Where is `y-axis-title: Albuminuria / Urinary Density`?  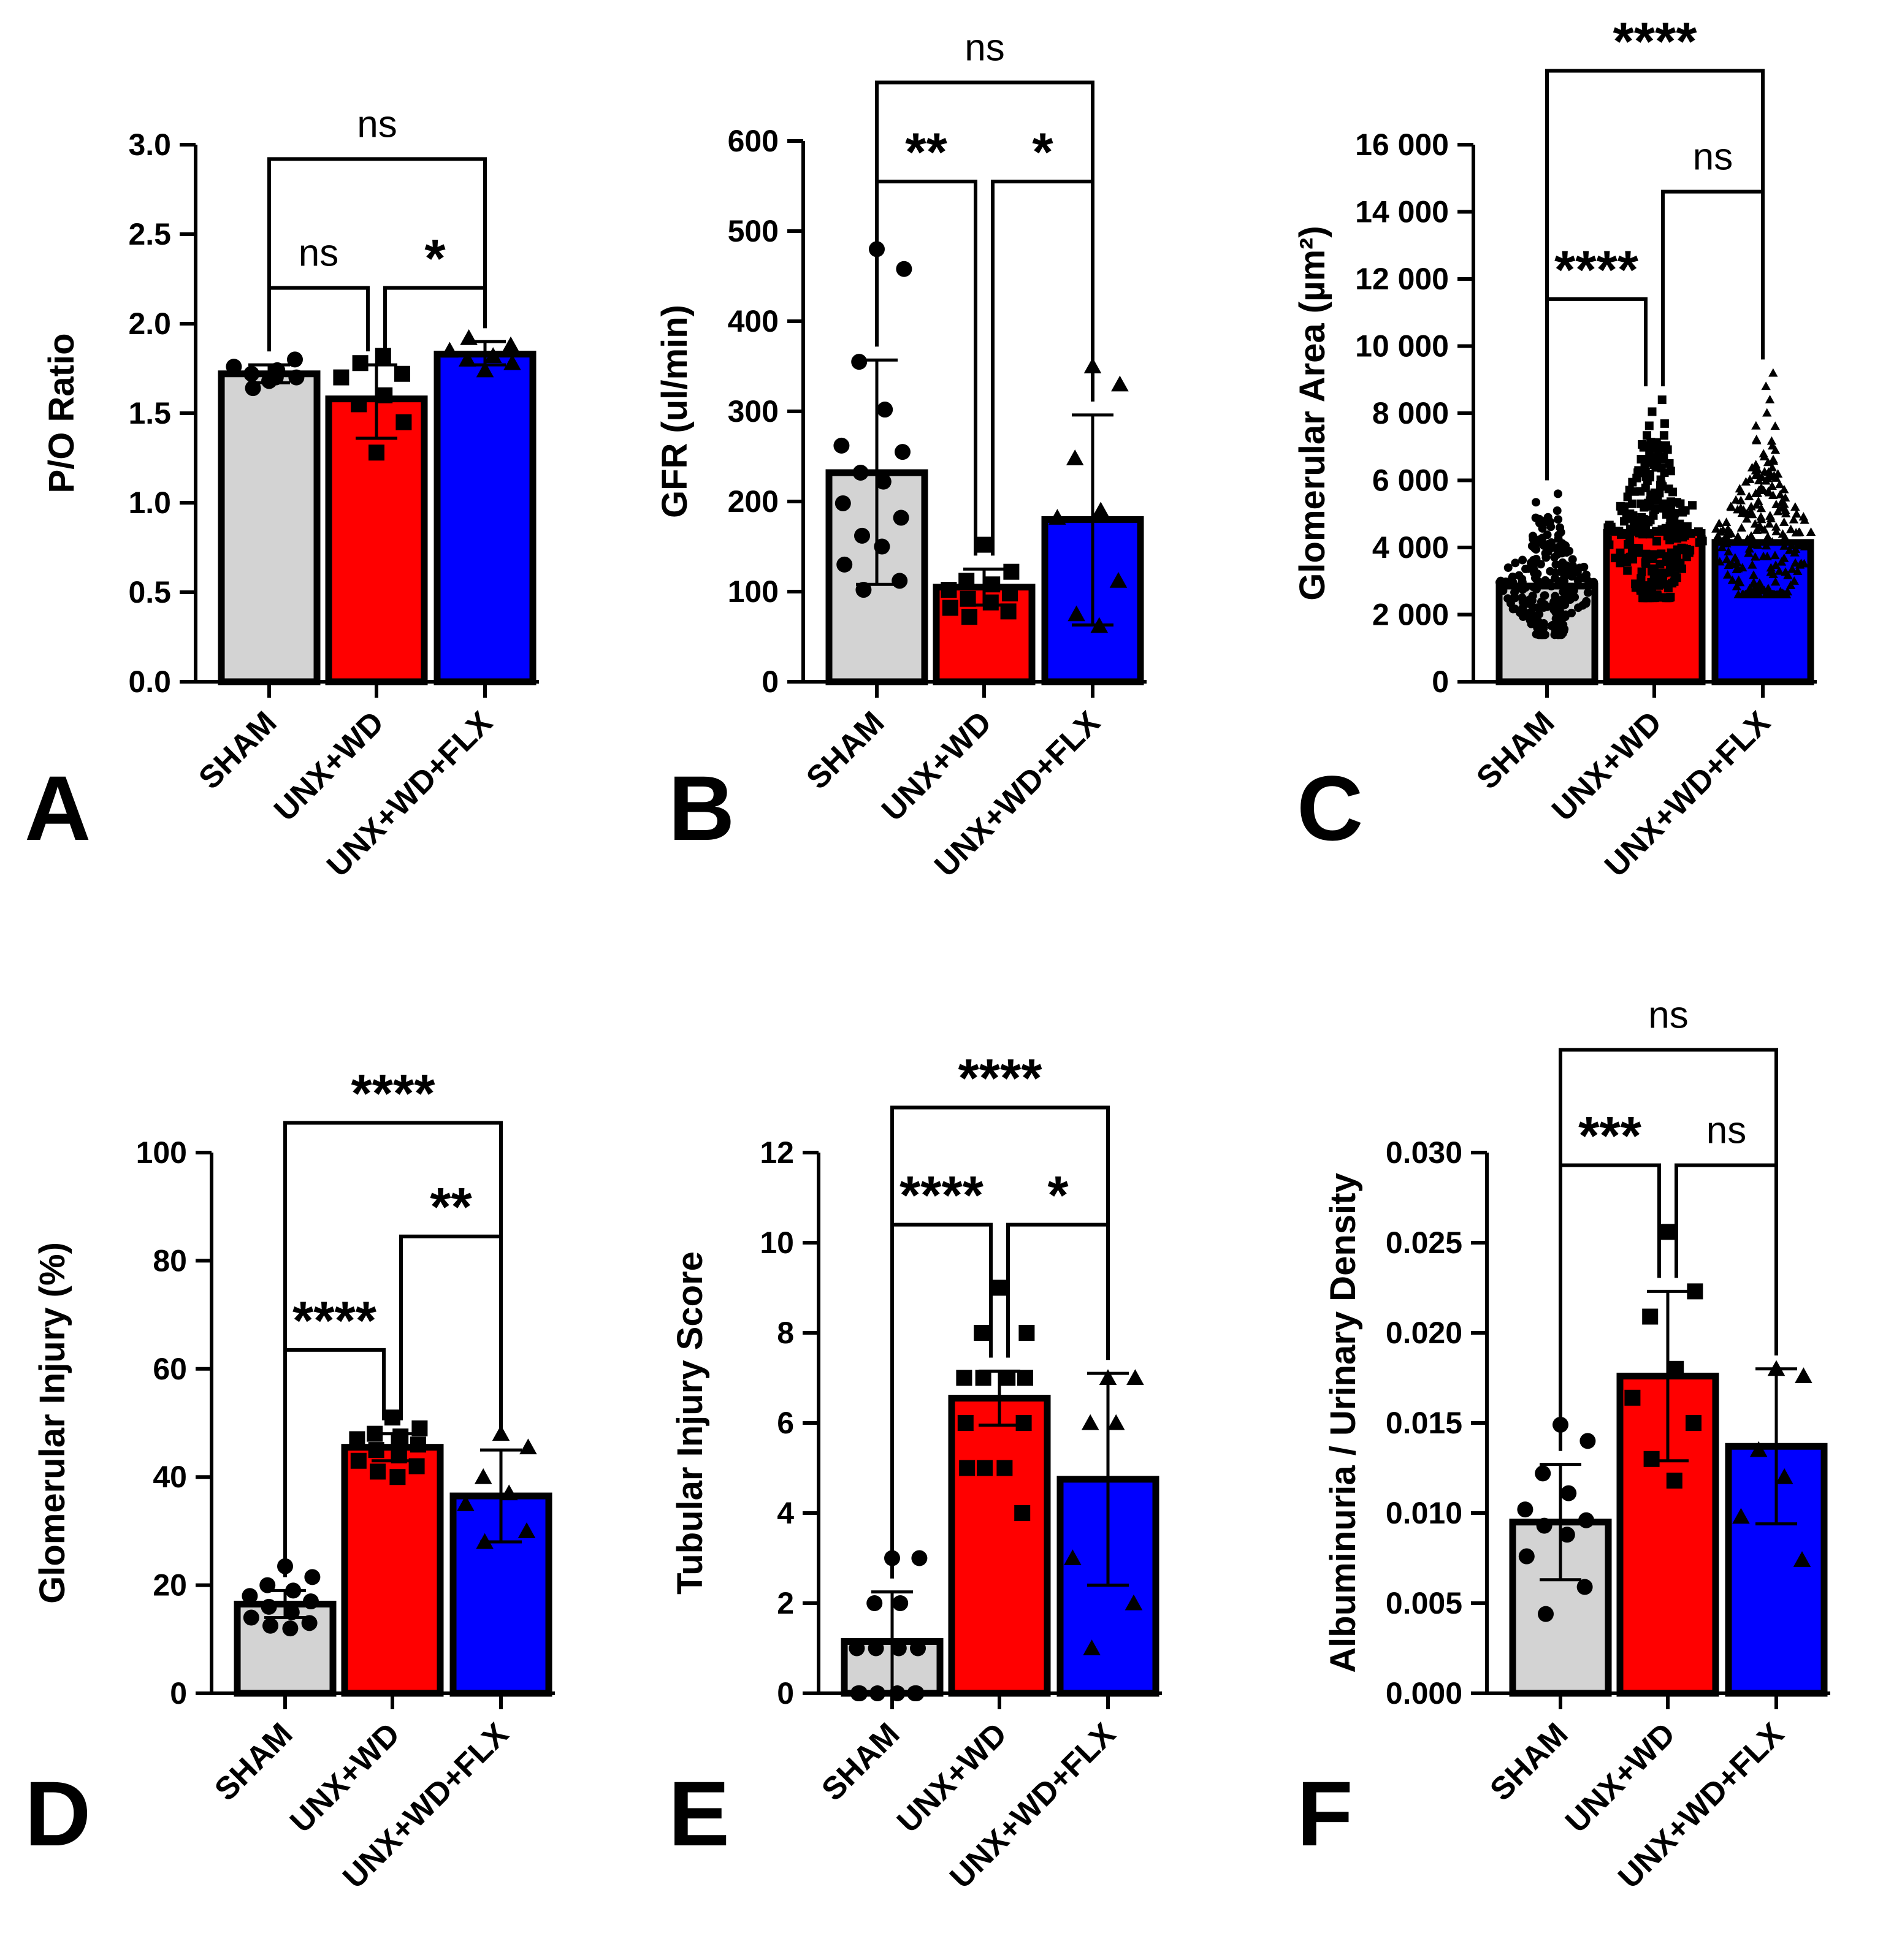
y-axis-title: Albuminuria / Urinary Density is located at coordinates (1343, 1422).